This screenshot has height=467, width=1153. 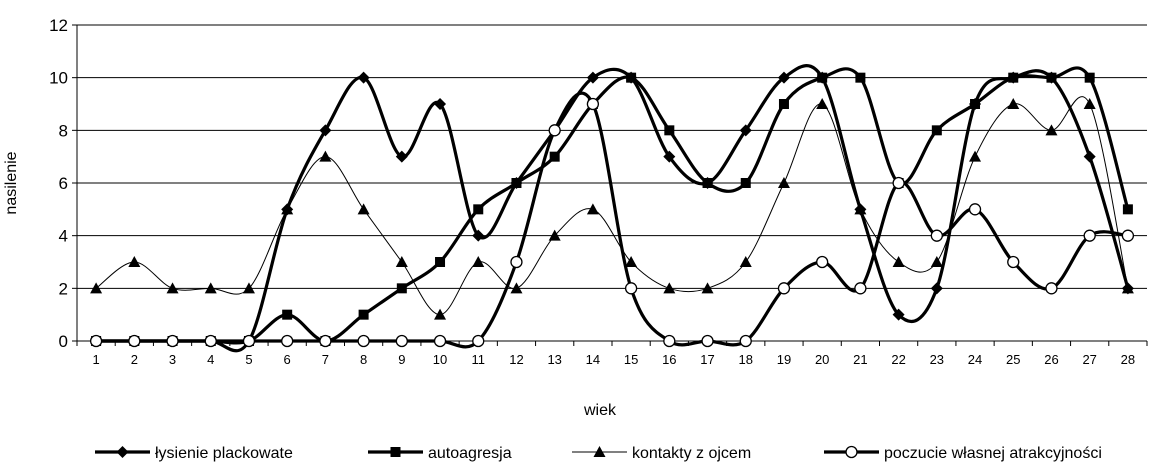 What do you see at coordinates (363, 359) in the screenshot?
I see `x-tick-label: 8` at bounding box center [363, 359].